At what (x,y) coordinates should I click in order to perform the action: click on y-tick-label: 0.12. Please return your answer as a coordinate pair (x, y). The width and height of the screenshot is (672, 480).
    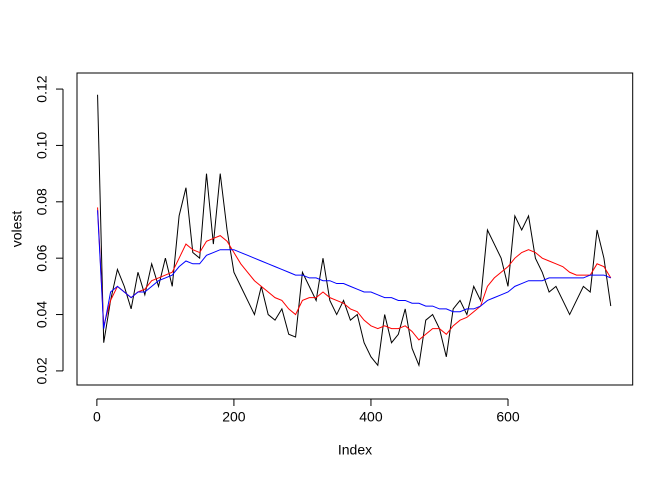
    Looking at the image, I should click on (42, 88).